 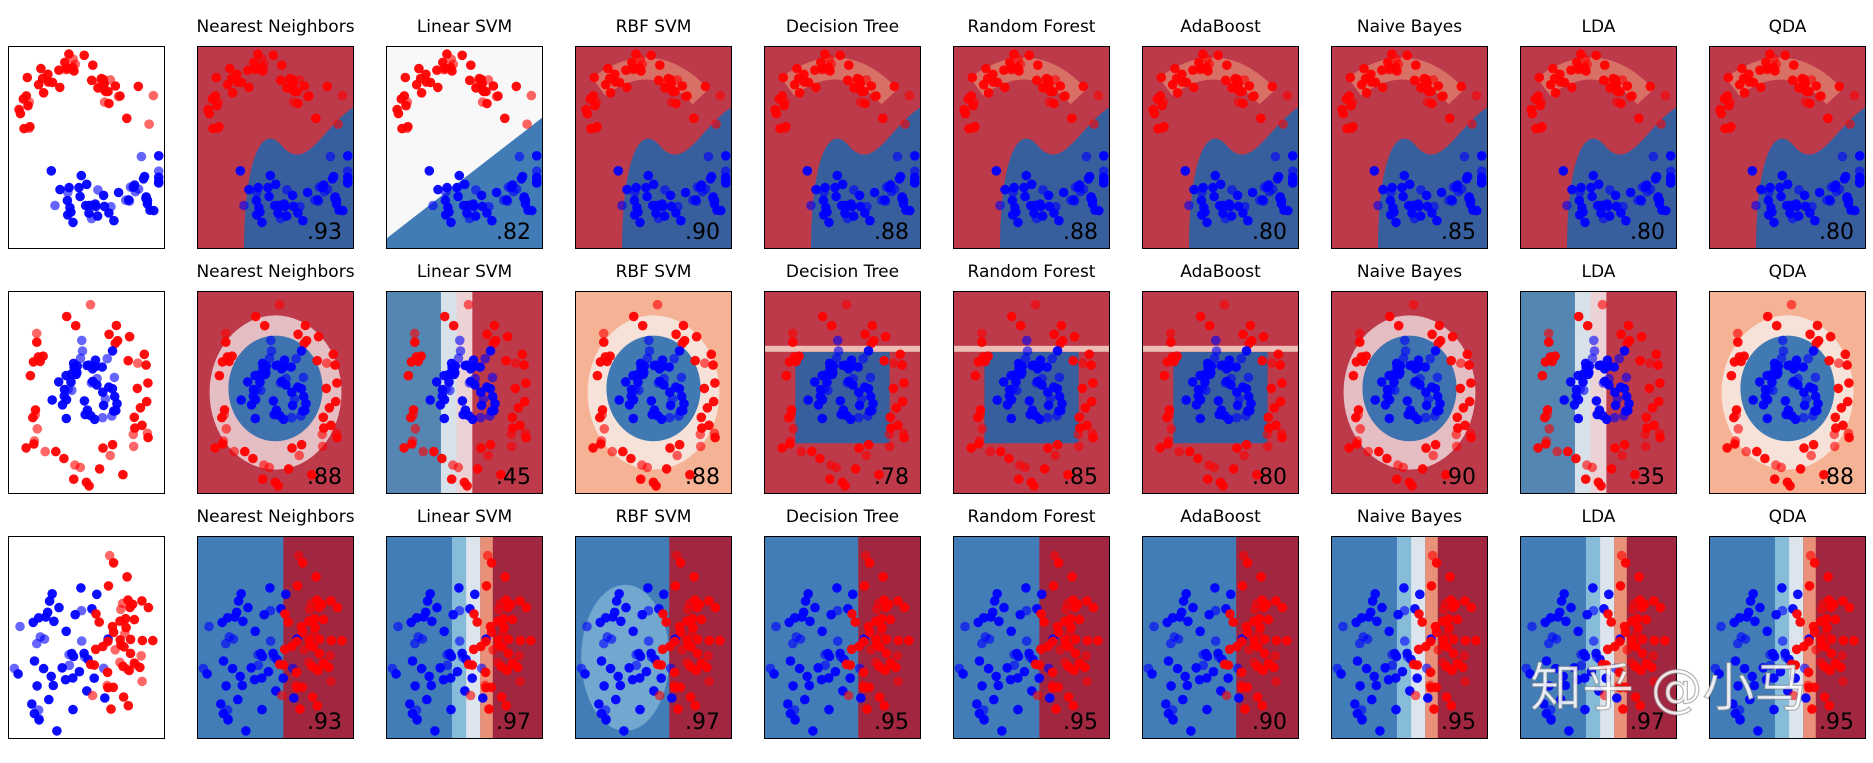 I want to click on axes-frame, so click(x=1598, y=392).